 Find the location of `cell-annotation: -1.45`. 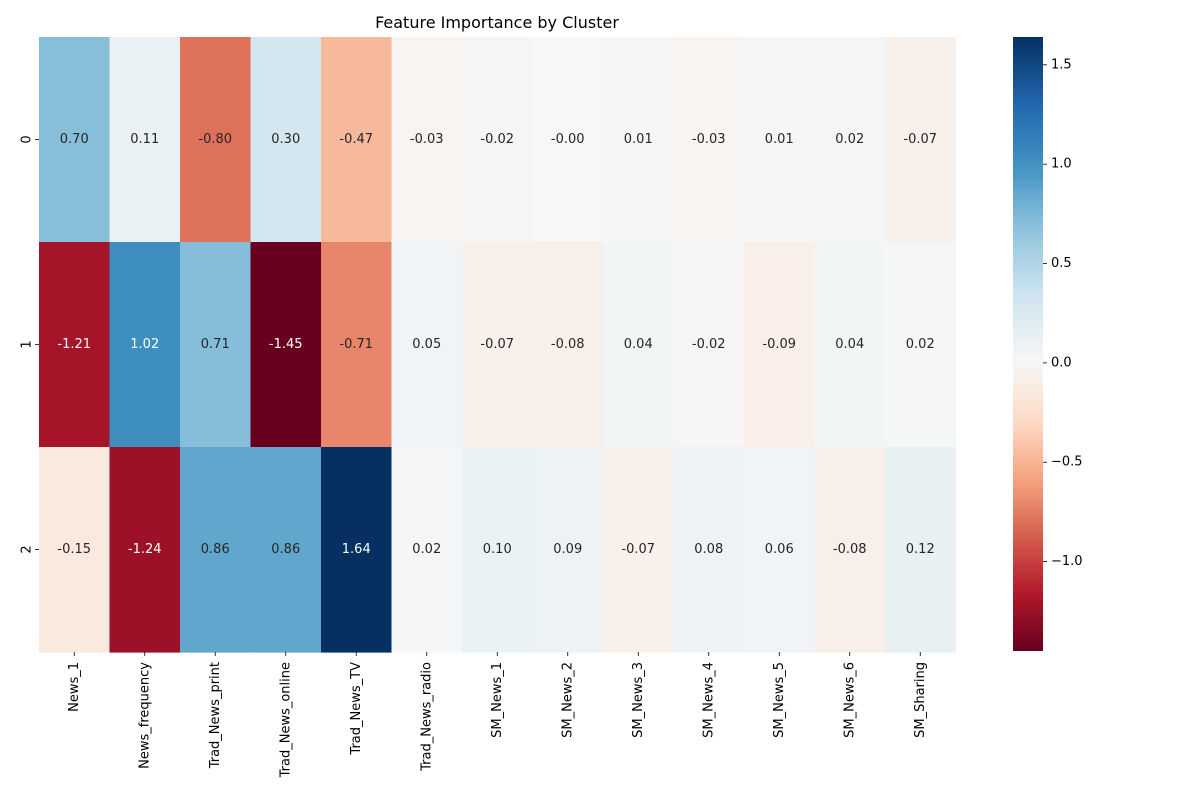

cell-annotation: -1.45 is located at coordinates (286, 344).